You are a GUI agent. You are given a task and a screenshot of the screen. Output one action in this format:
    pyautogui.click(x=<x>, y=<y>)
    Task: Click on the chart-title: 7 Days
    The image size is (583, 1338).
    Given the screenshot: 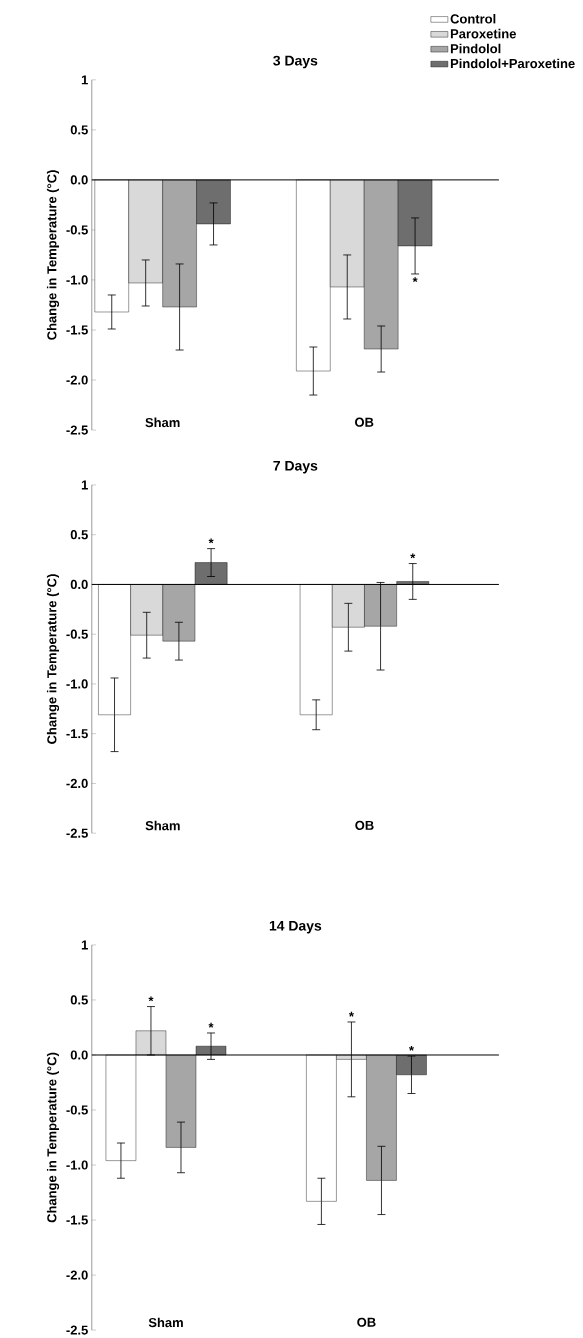 What is the action you would take?
    pyautogui.click(x=295, y=467)
    